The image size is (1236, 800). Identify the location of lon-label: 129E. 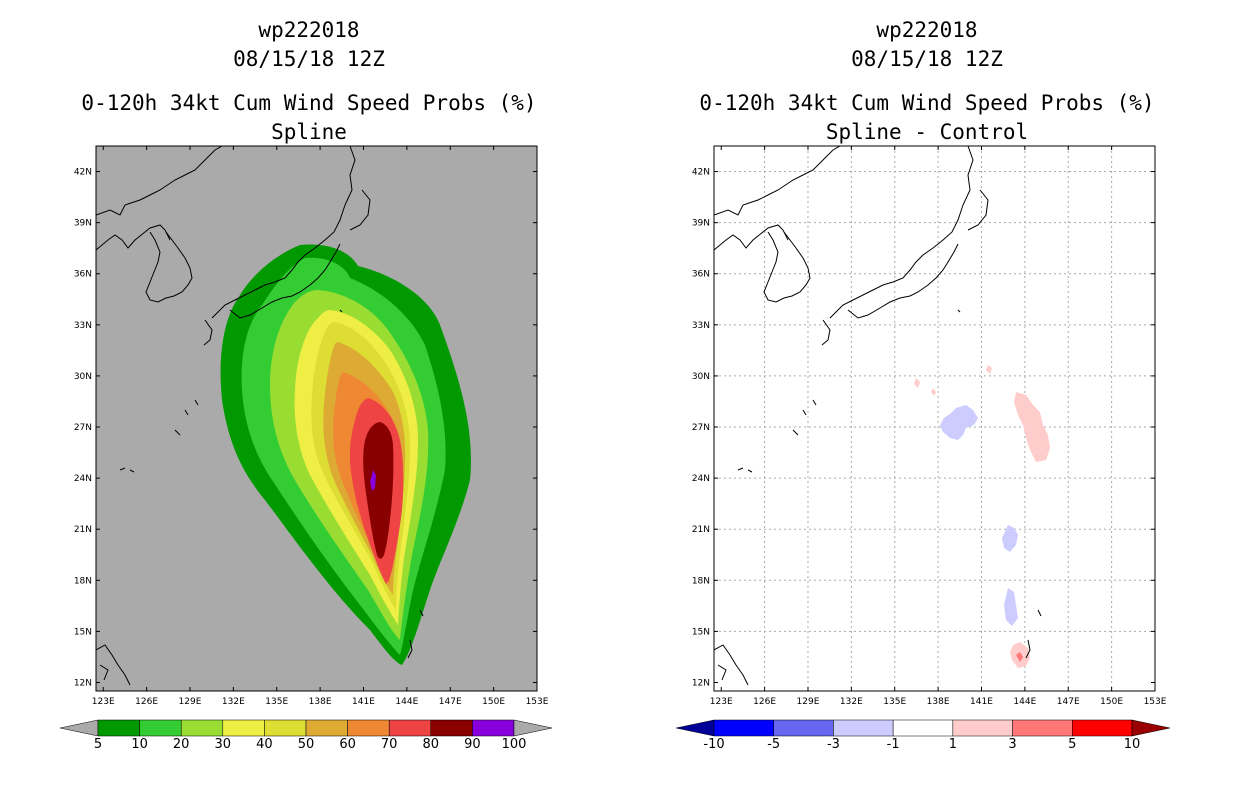
(190, 702).